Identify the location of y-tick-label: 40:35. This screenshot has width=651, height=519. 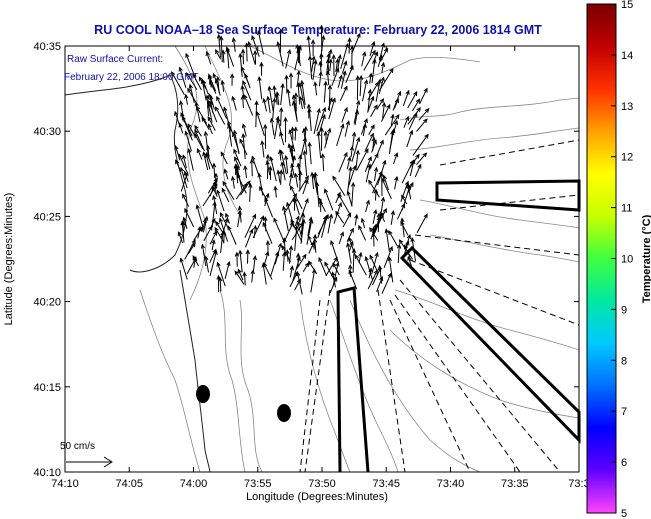
(47, 47).